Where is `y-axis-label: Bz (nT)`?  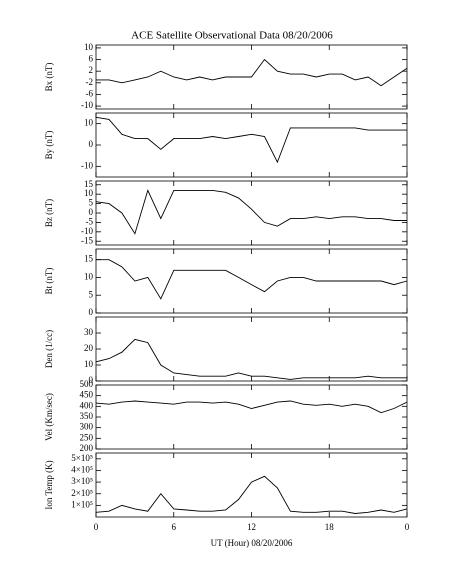
y-axis-label: Bz (nT) is located at coordinates (49, 213).